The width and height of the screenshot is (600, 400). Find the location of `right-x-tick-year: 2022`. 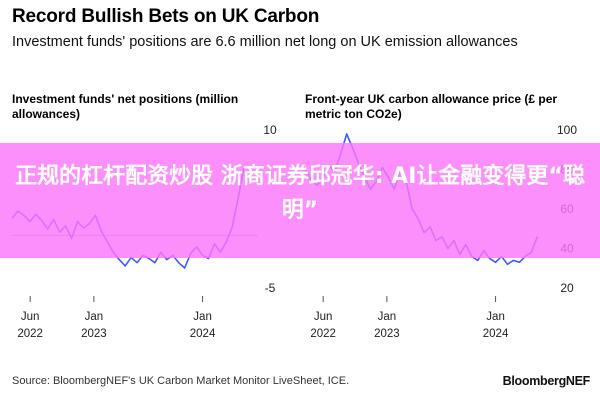

right-x-tick-year: 2022 is located at coordinates (323, 334).